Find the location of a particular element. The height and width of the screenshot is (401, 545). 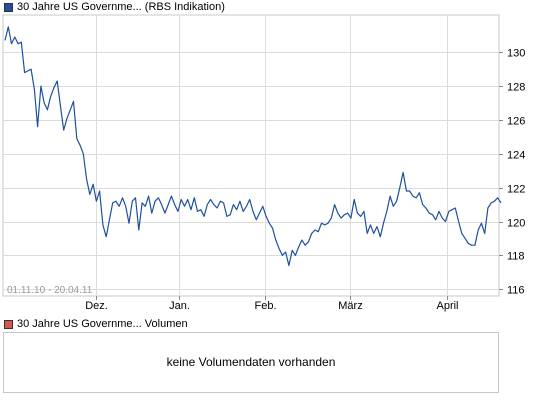

volume-legend-swatch is located at coordinates (8, 324).